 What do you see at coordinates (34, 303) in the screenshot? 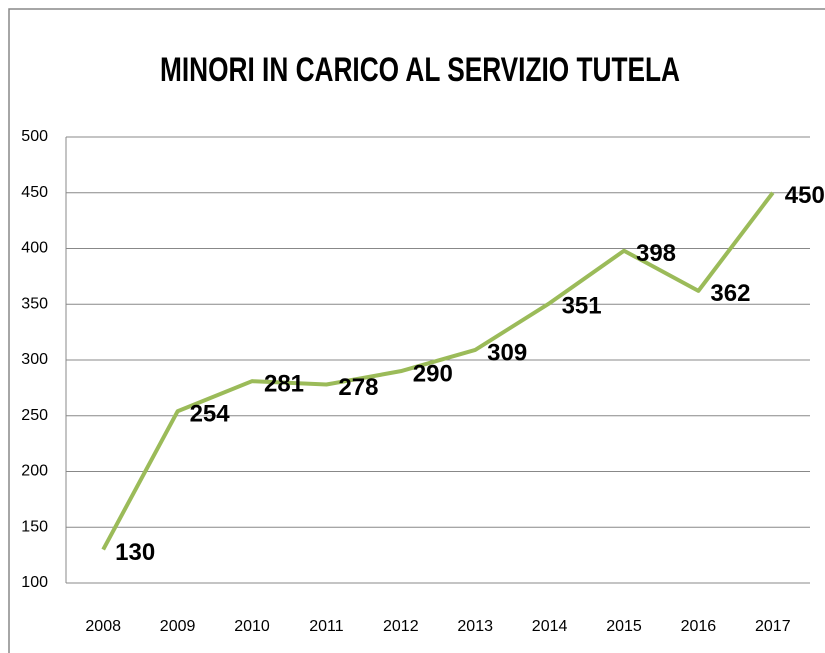
I see `y-tick-label: 350` at bounding box center [34, 303].